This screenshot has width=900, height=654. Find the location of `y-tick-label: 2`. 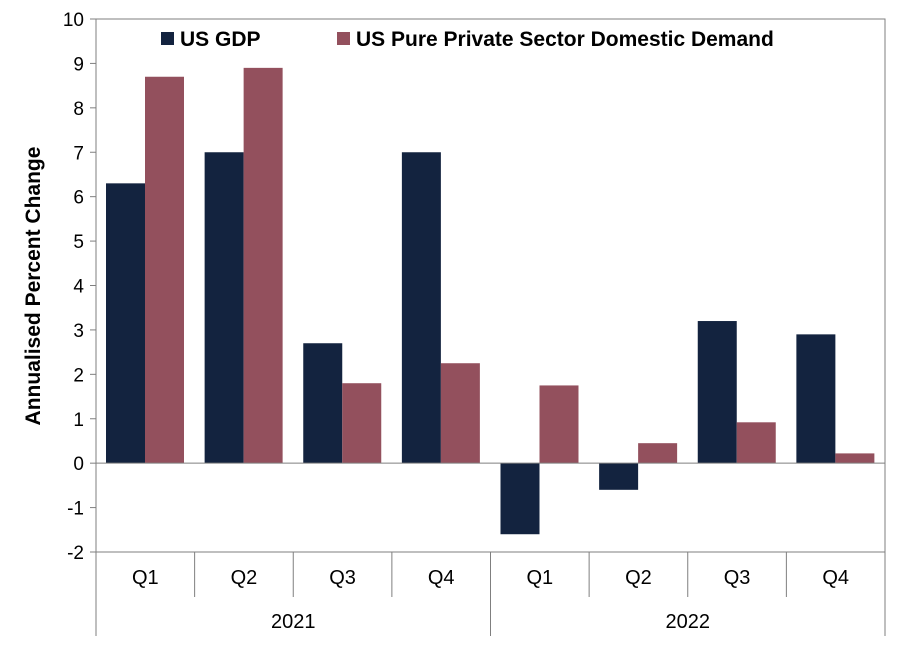

y-tick-label: 2 is located at coordinates (78, 375).